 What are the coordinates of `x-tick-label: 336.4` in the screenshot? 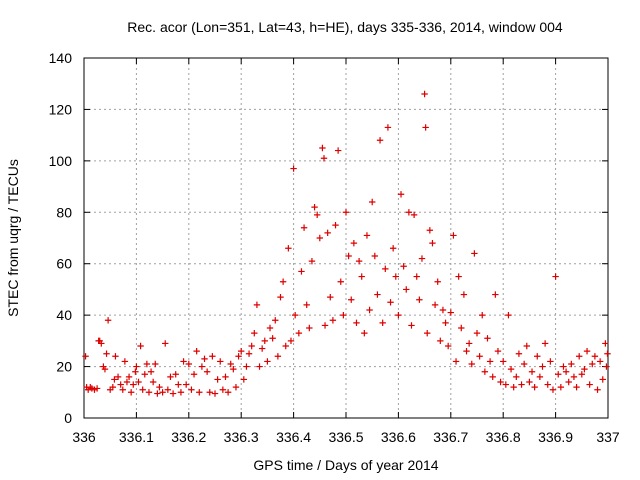 It's located at (293, 437).